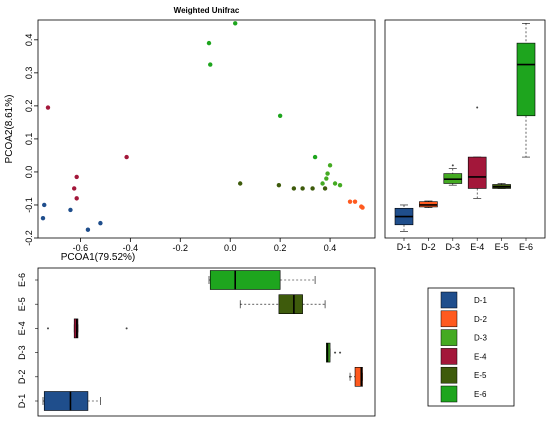 This screenshot has height=424, width=550. I want to click on category-label: E-4, so click(22, 328).